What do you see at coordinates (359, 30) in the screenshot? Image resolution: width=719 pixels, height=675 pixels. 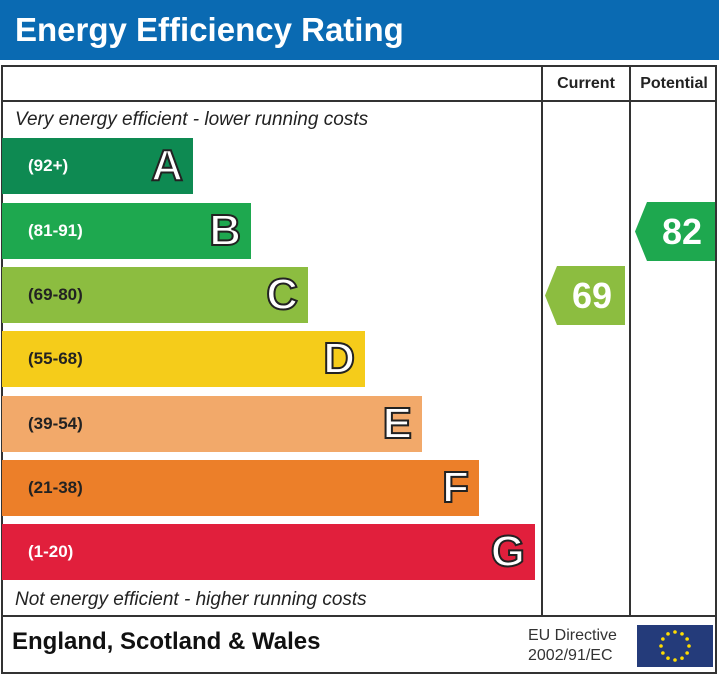 I see `page-title: Energy Efficiency Rating` at bounding box center [359, 30].